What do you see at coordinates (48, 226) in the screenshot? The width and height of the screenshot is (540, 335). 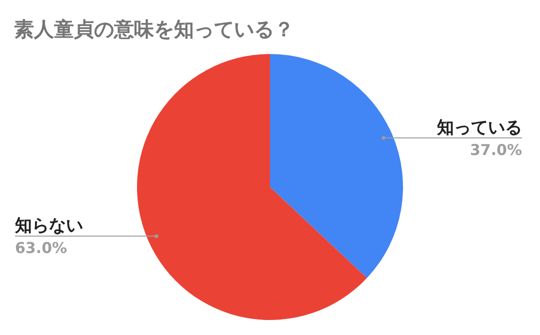 I see `slice-label: 知らない` at bounding box center [48, 226].